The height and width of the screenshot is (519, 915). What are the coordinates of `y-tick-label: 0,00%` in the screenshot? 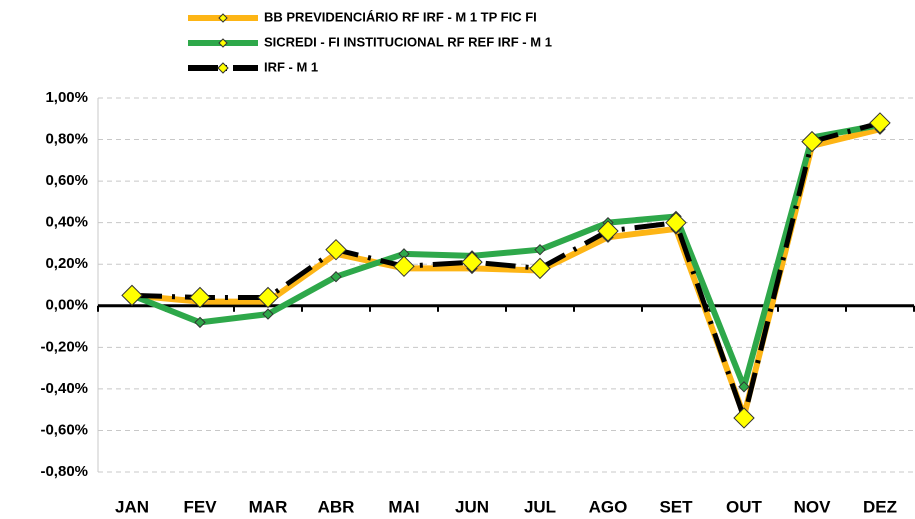 It's located at (66, 305).